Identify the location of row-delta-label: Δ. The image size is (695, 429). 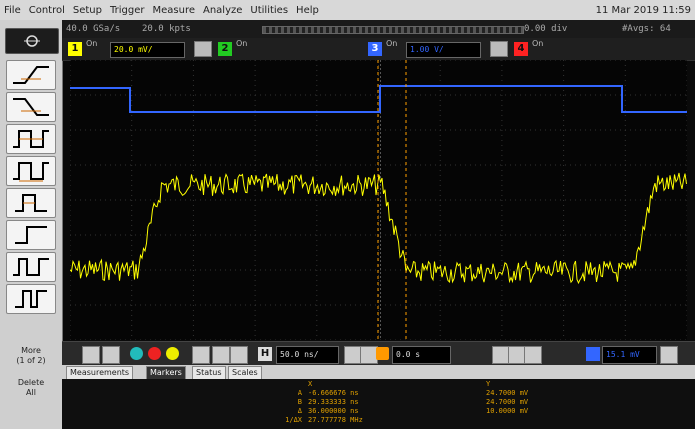
(299, 411).